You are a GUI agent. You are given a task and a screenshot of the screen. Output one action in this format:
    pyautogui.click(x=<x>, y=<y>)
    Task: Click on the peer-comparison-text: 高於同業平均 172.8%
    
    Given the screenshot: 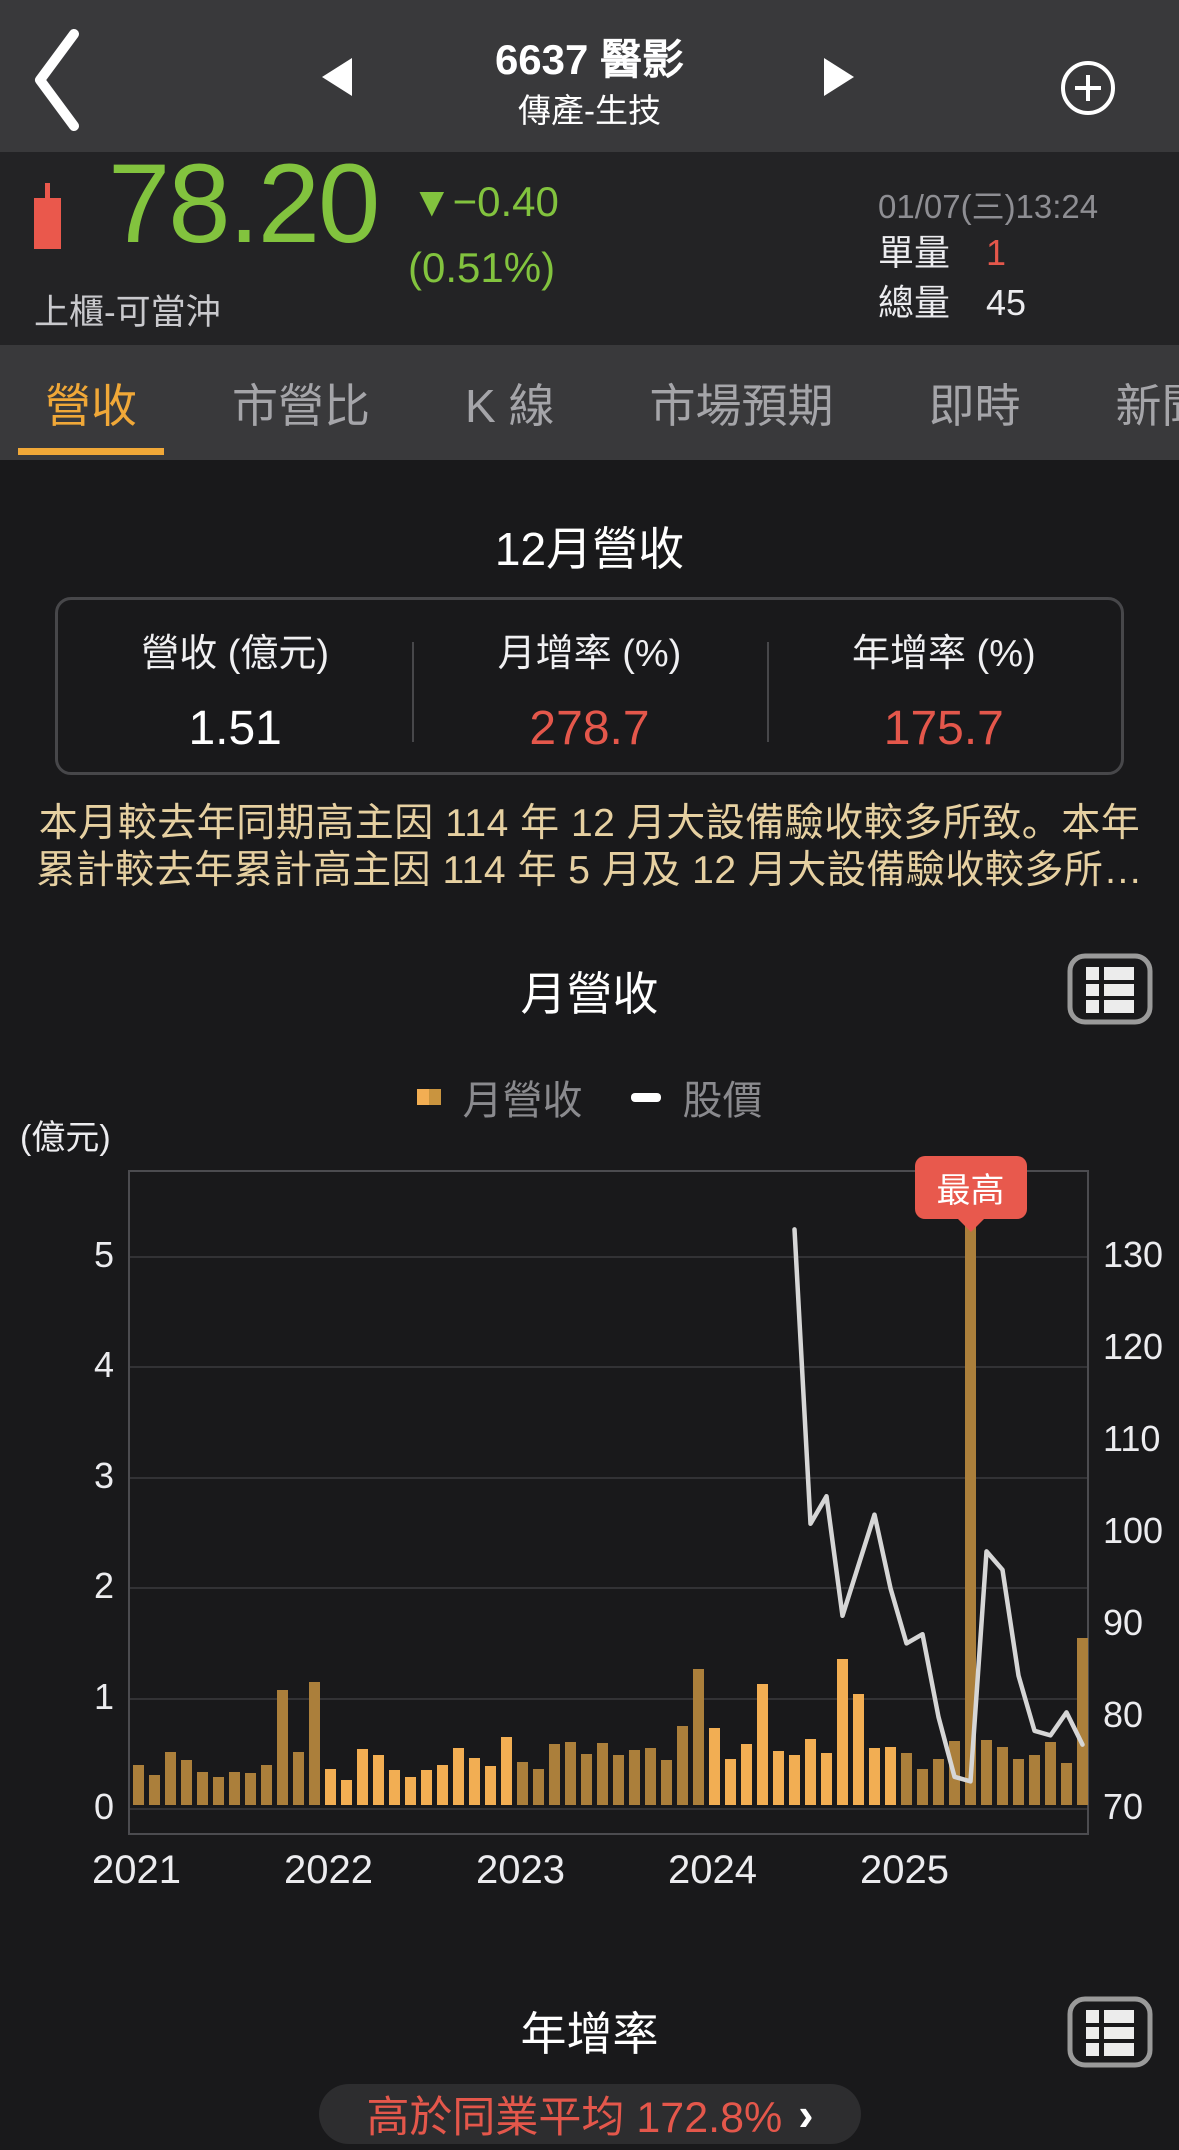 What is the action you would take?
    pyautogui.click(x=574, y=2118)
    